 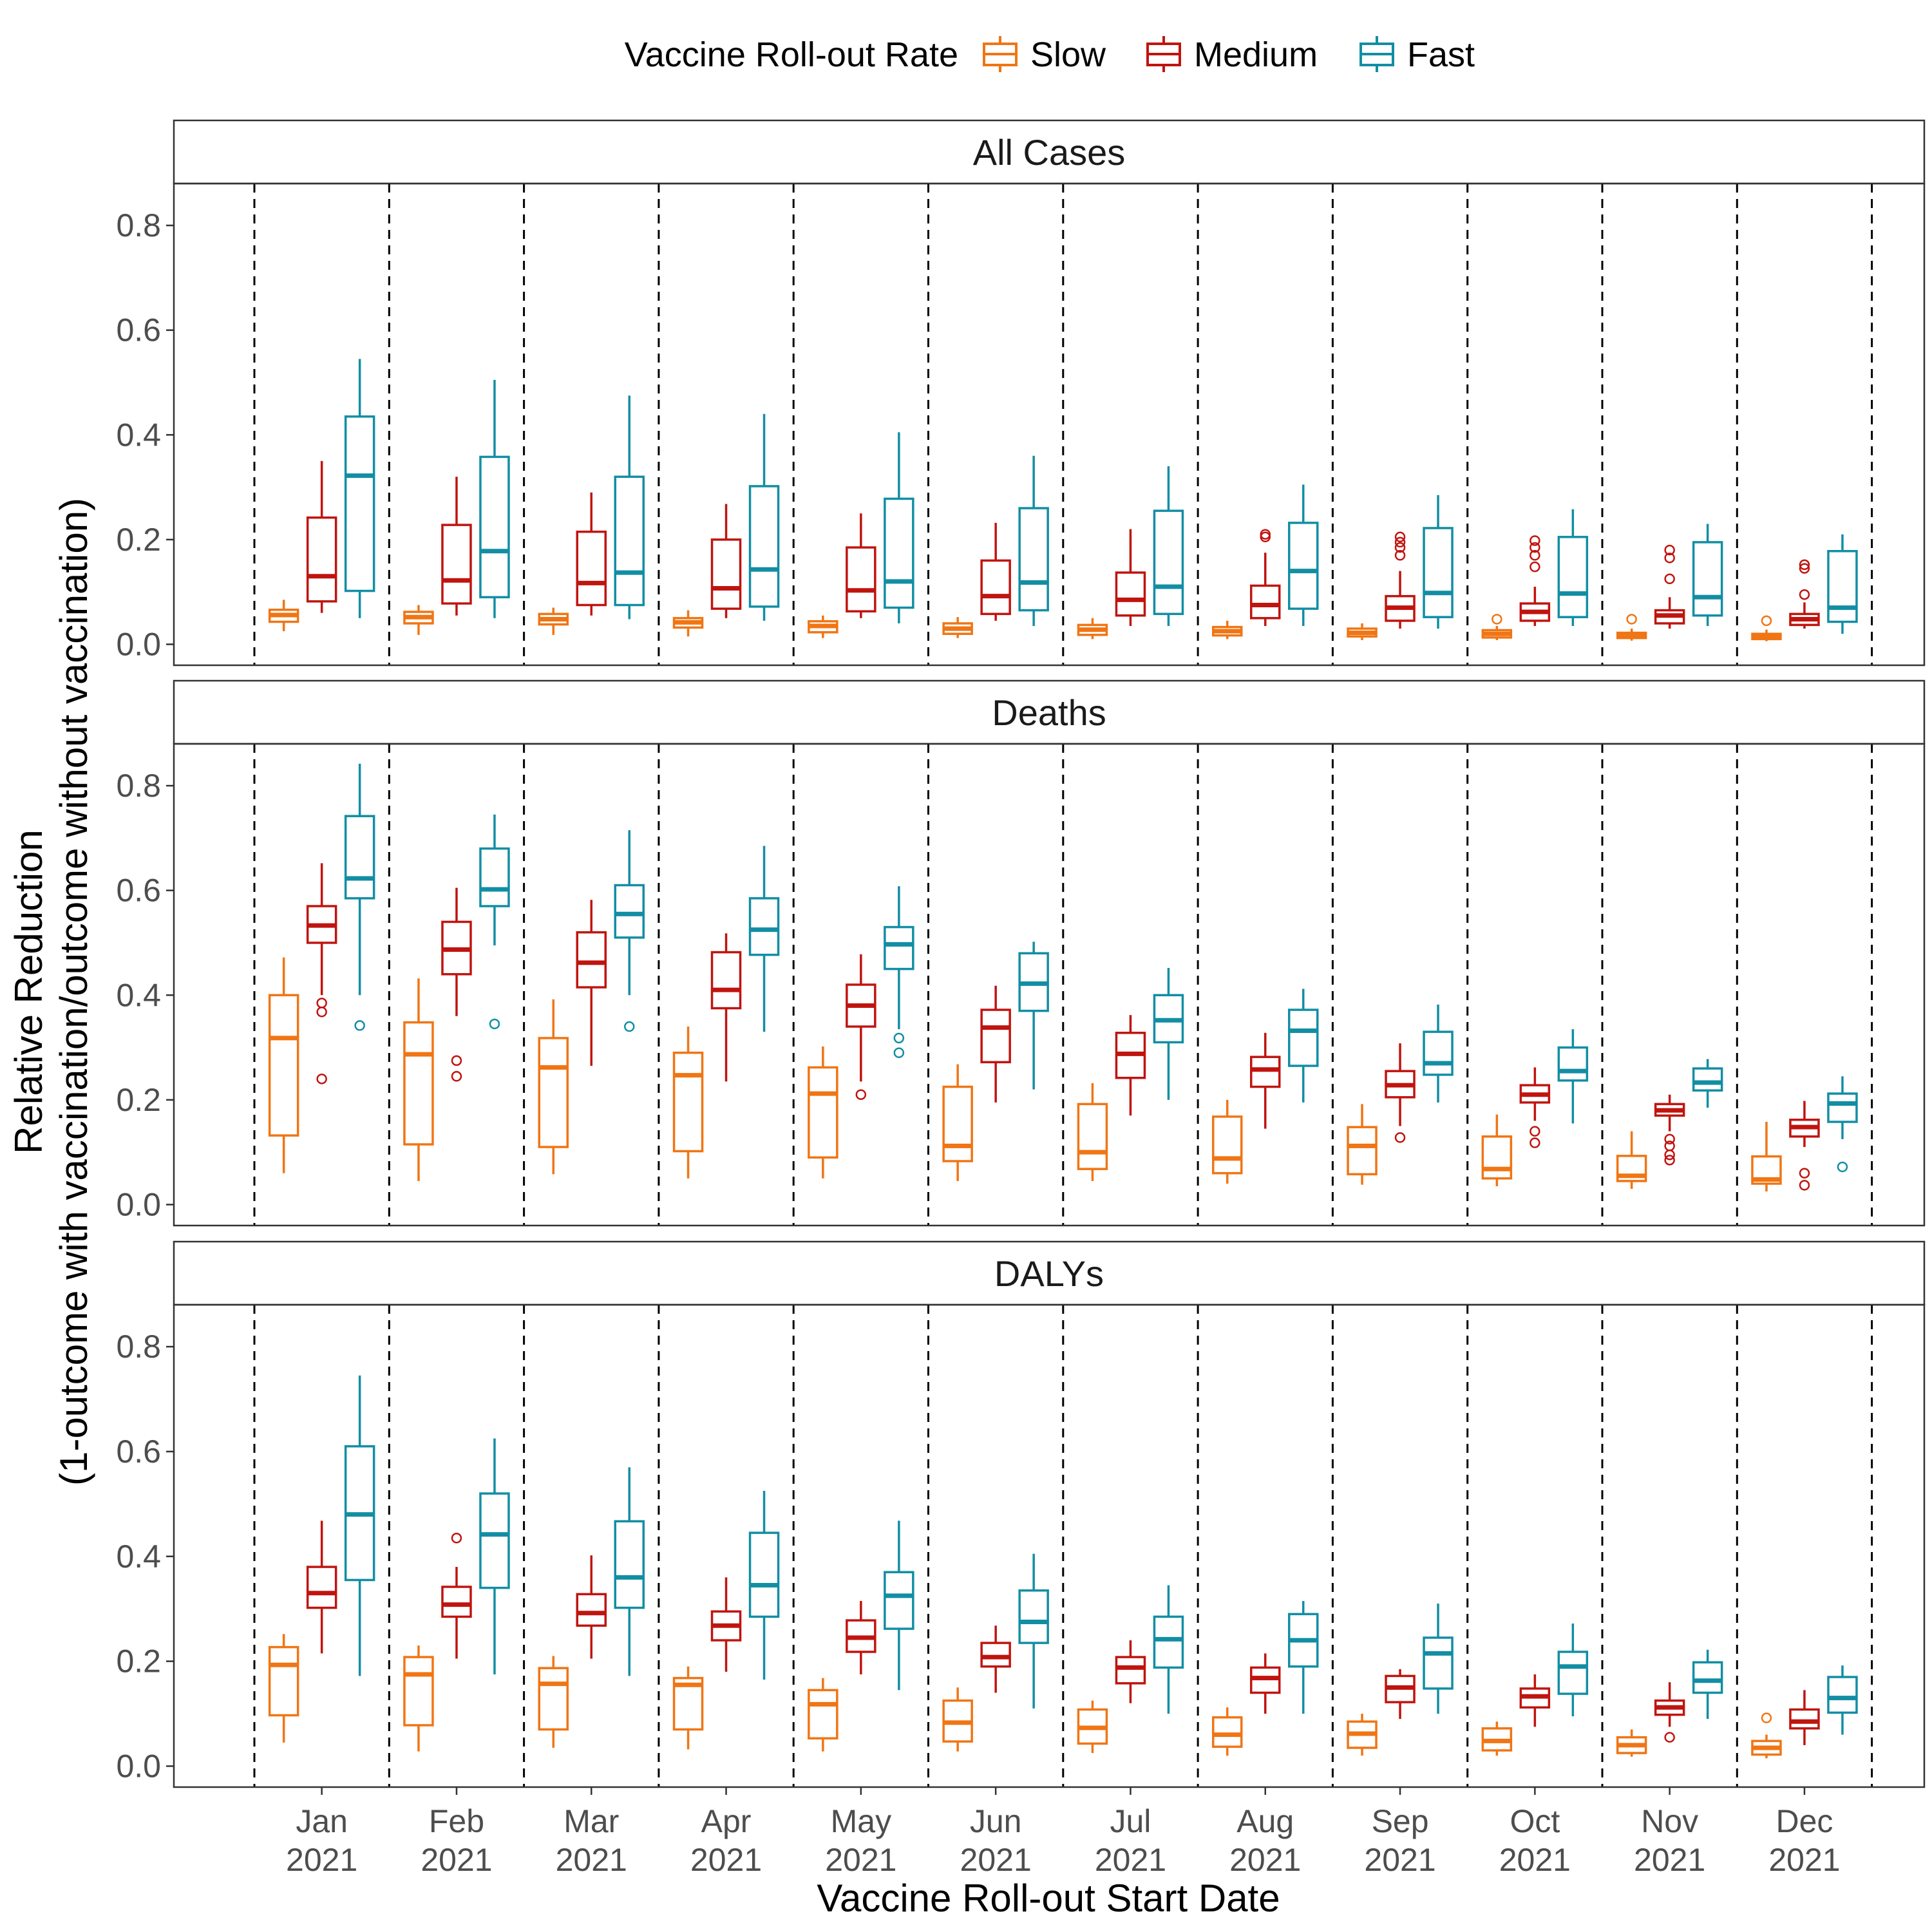 I want to click on x-tick-label-month: Mar, so click(x=591, y=1821).